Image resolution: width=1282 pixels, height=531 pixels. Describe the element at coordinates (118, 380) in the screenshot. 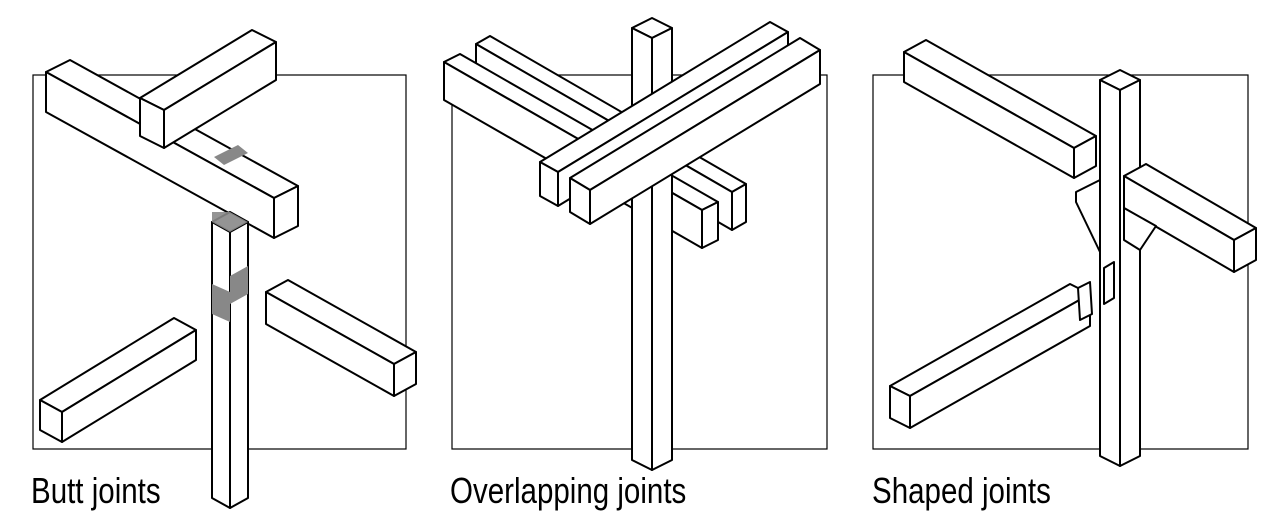

I see `beam-lower-left` at that location.